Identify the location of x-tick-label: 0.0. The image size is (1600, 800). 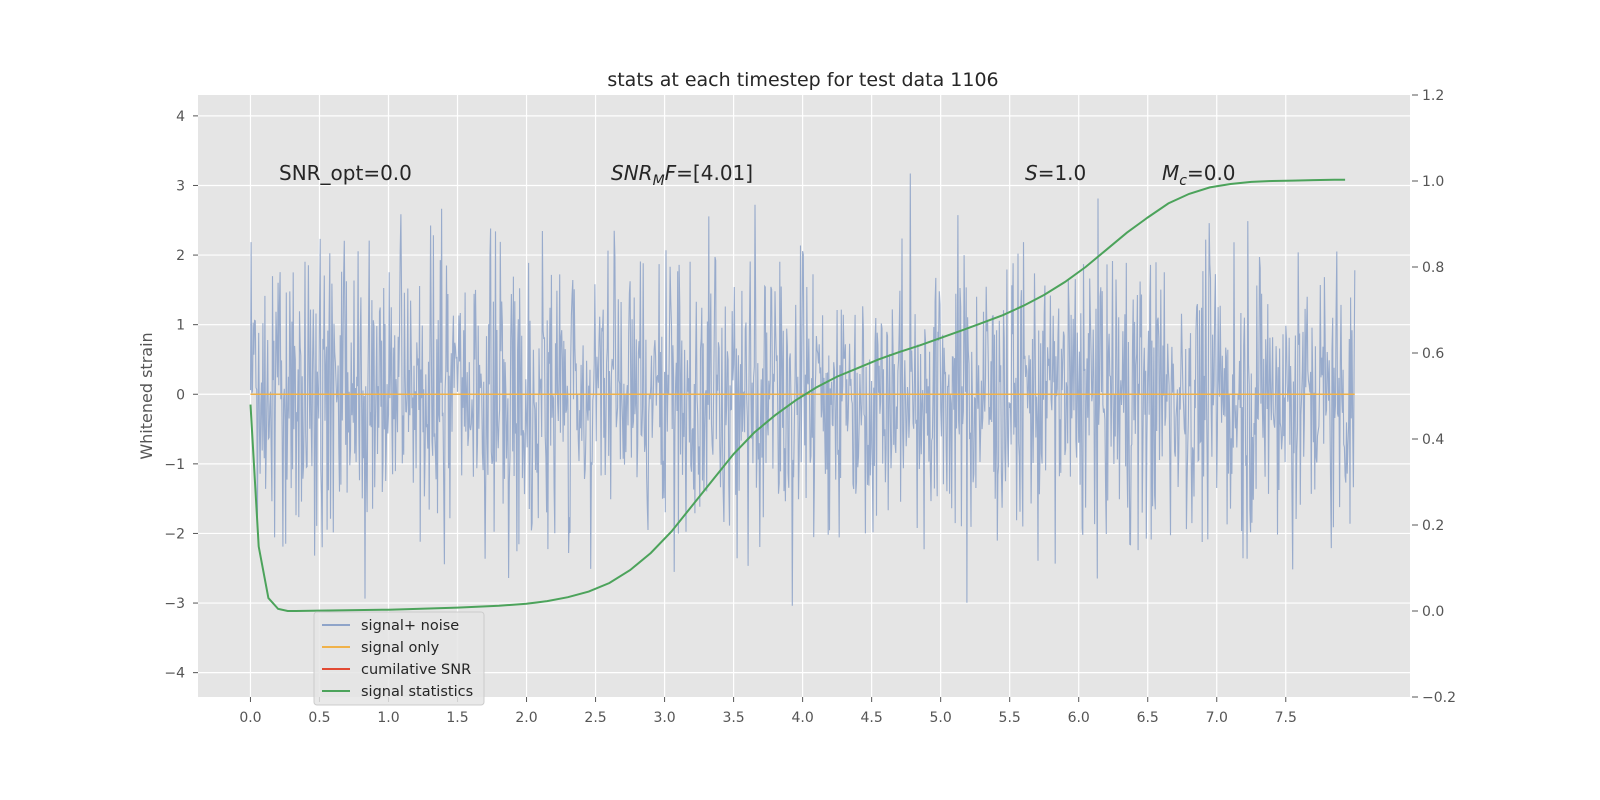
(250, 718).